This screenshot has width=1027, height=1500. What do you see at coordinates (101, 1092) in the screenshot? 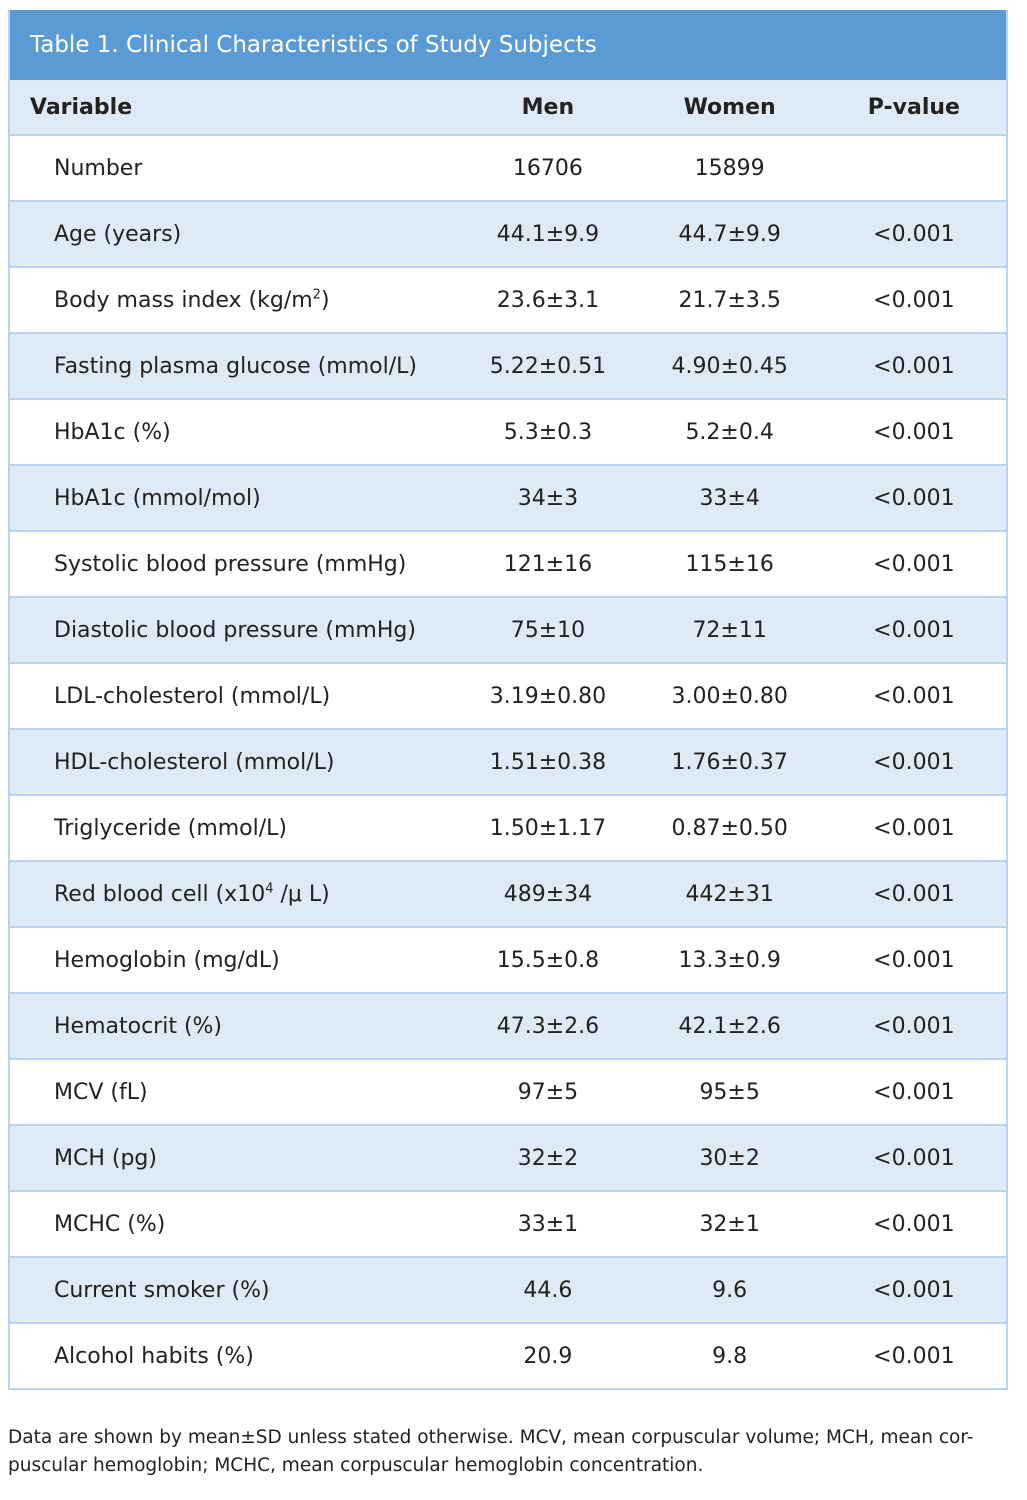
I see `cell-variable: MCV (fL)` at bounding box center [101, 1092].